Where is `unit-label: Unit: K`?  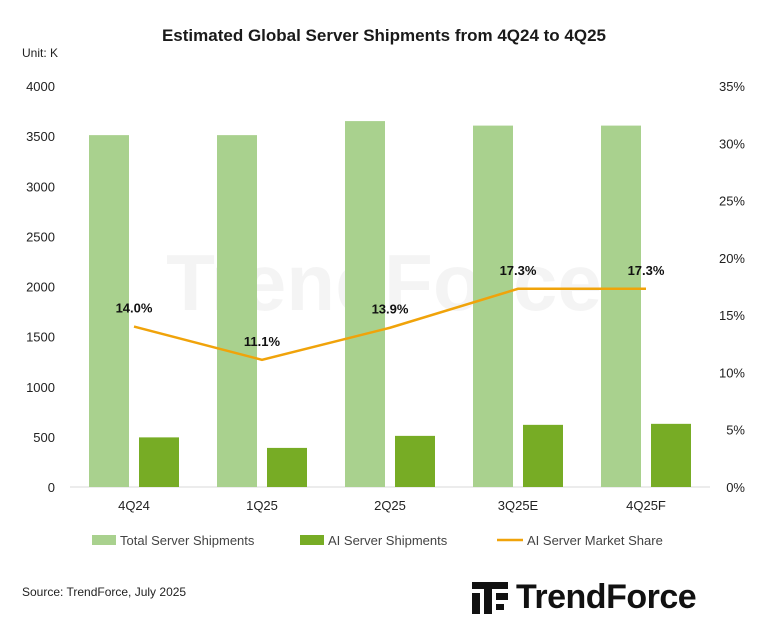 unit-label: Unit: K is located at coordinates (40, 53).